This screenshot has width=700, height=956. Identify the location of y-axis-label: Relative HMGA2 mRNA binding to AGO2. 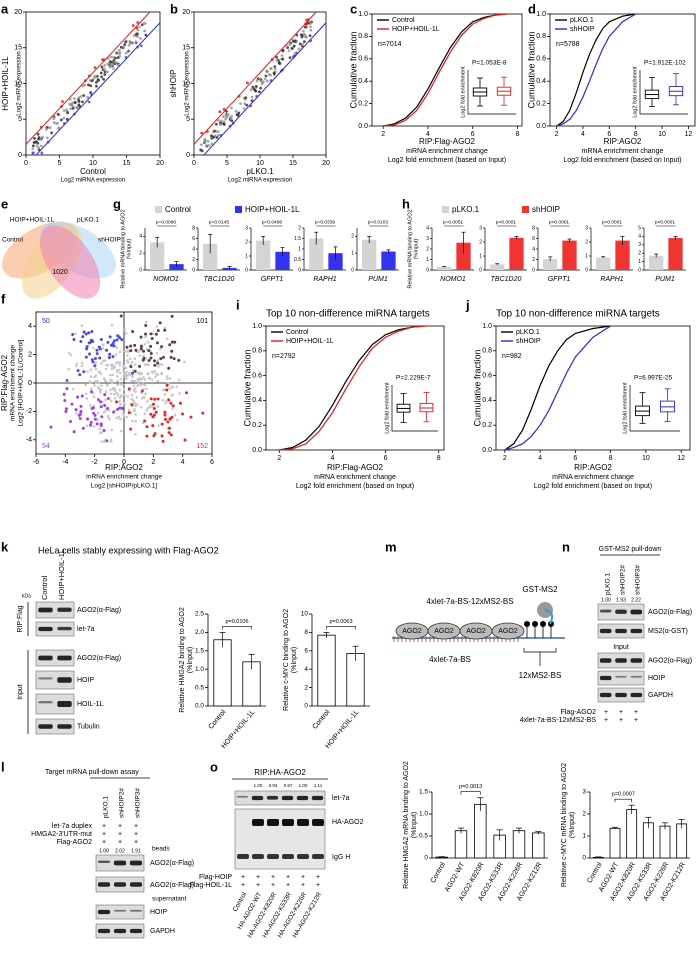
(406, 825).